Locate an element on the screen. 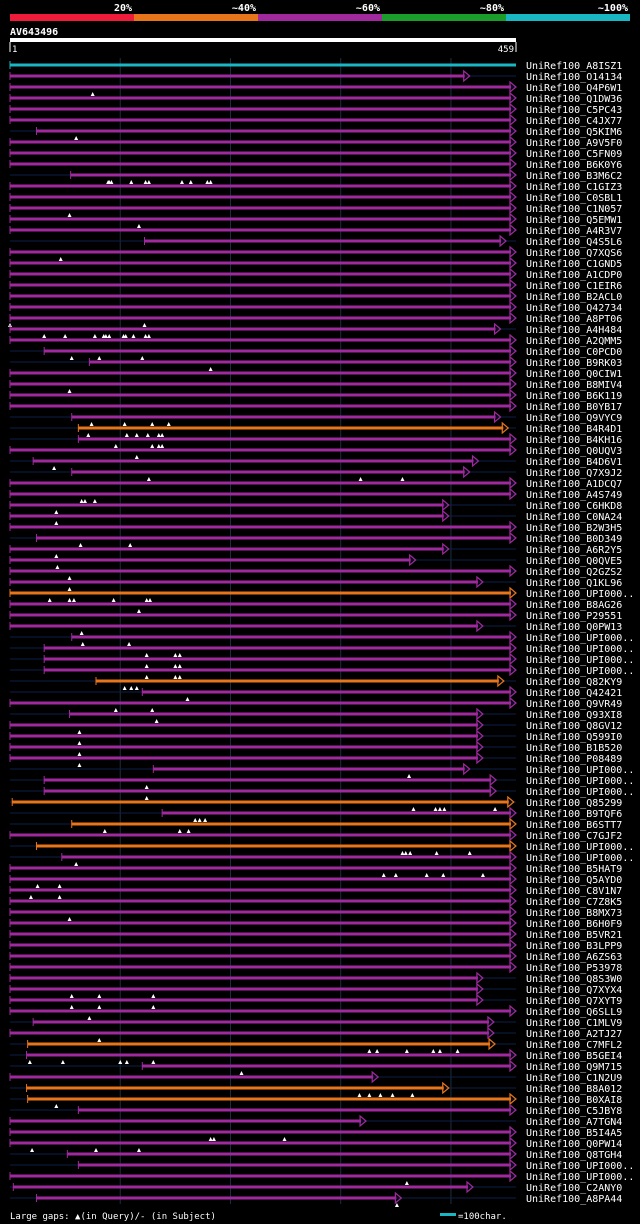 Image resolution: width=640 pixels, height=1224 pixels. hit-label: UniRef100_Q8GV12 is located at coordinates (574, 726).